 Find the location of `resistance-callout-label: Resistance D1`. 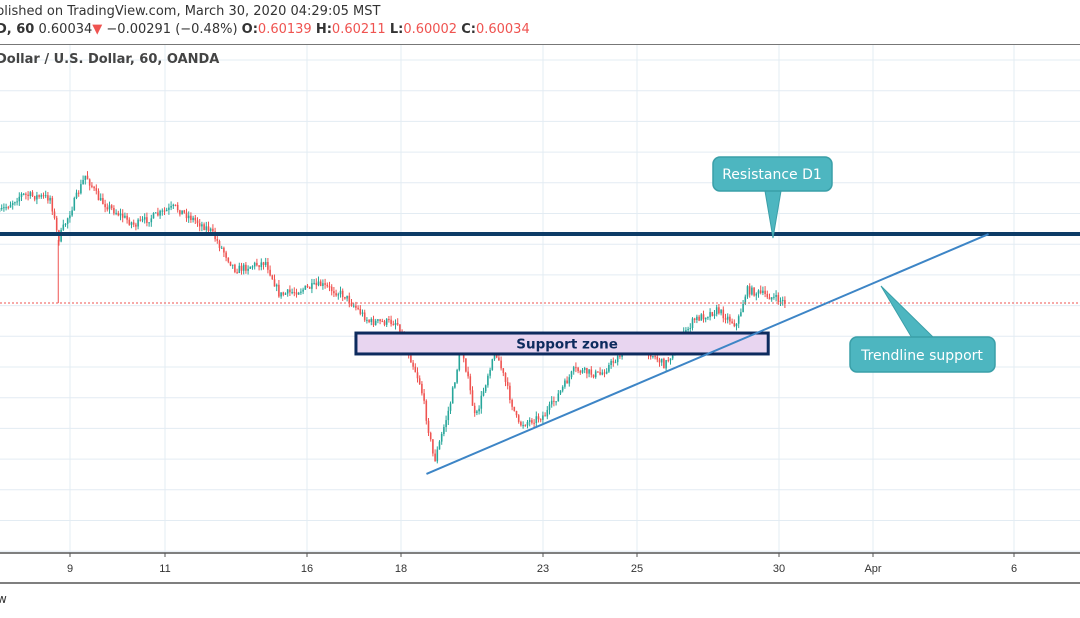

resistance-callout-label: Resistance D1 is located at coordinates (772, 175).